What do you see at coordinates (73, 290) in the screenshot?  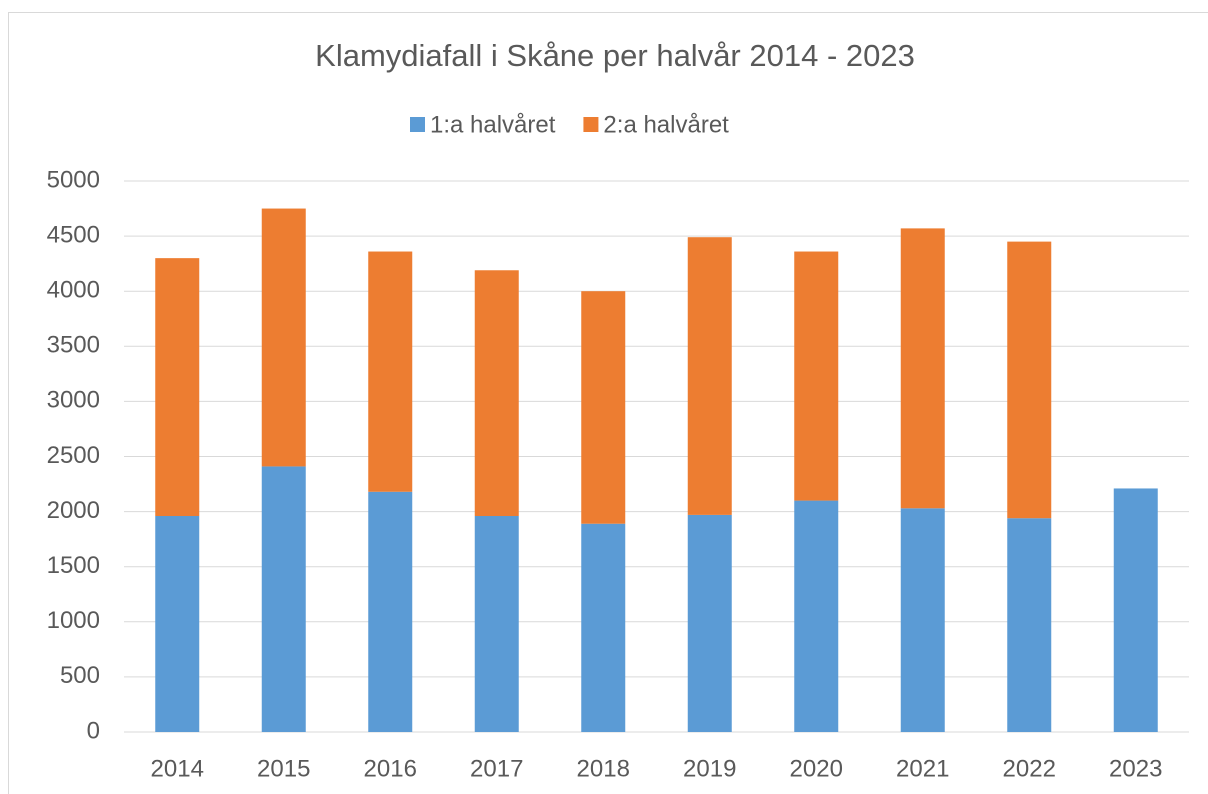 I see `y-tick-label: 4000` at bounding box center [73, 290].